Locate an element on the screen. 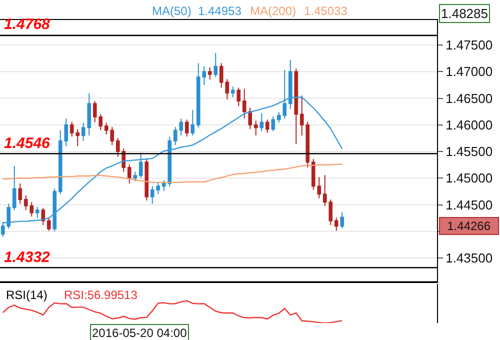 This screenshot has height=340, width=500. text: MA(50) is located at coordinates (172, 11).